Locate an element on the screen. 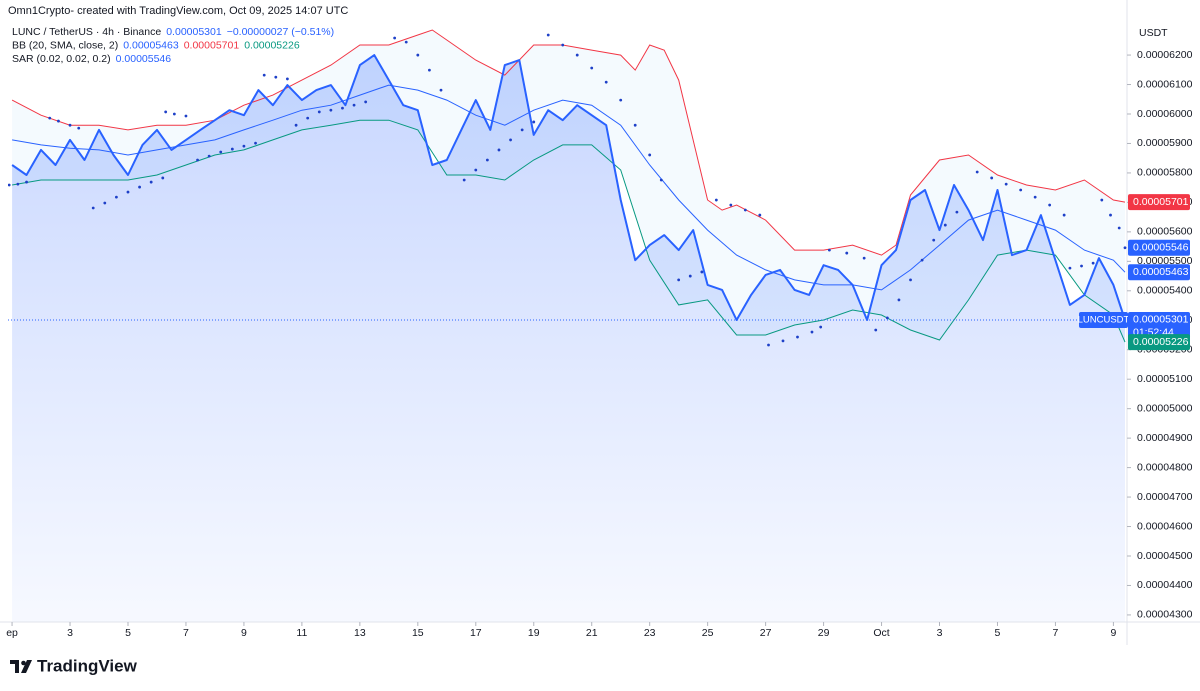  y-tick-label: 0.00005100 is located at coordinates (1165, 379).